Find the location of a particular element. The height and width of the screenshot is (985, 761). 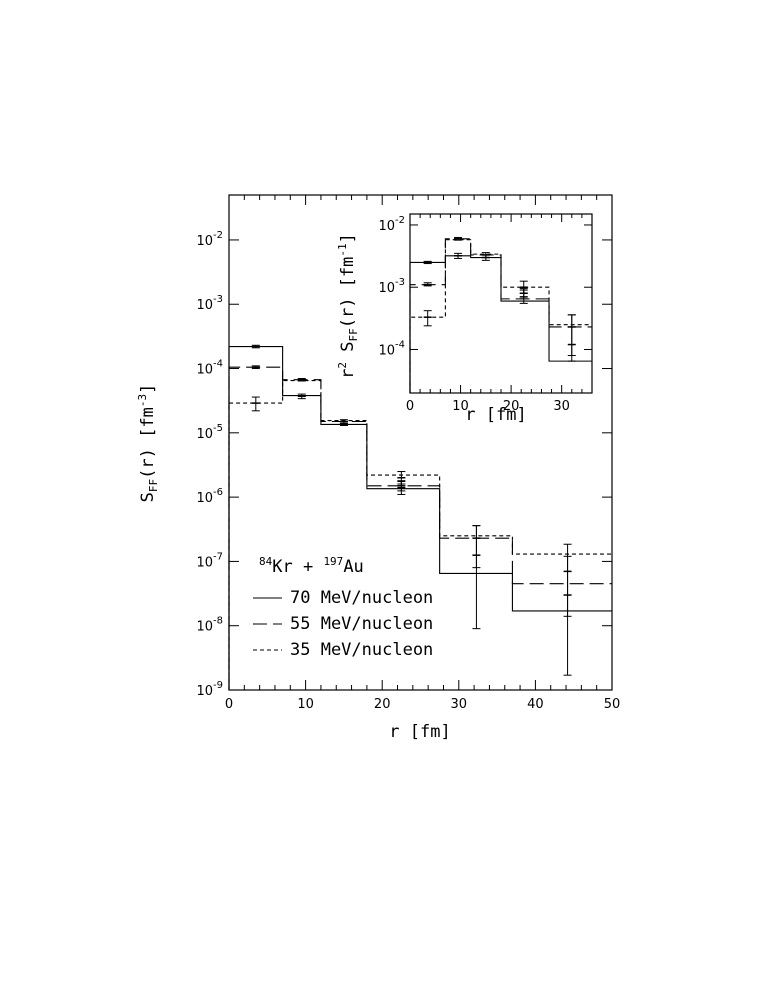

inset-axis-ticks is located at coordinates (500, 303).